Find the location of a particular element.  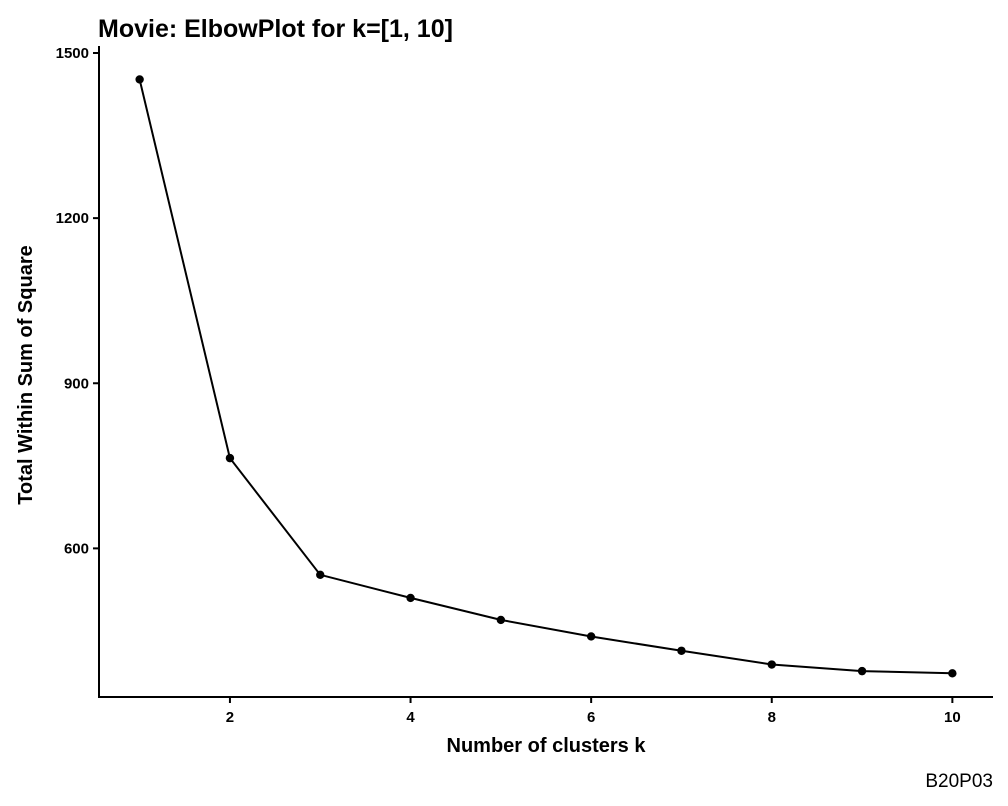

chart-caption: B20P03 is located at coordinates (959, 781).